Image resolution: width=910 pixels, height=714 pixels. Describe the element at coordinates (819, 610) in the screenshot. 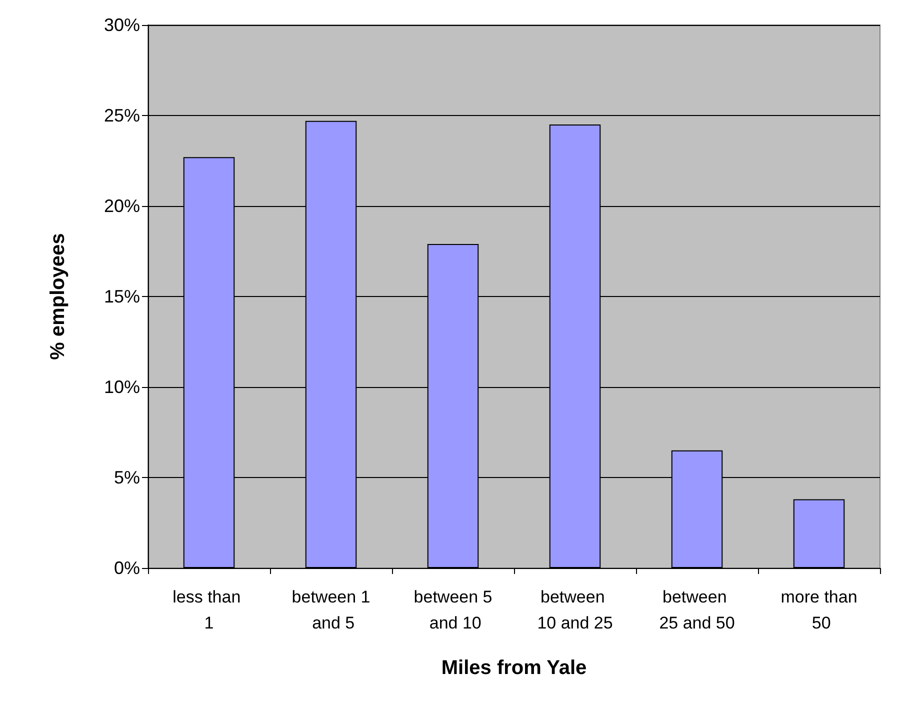

I see `x-tick-label: more than 50` at that location.